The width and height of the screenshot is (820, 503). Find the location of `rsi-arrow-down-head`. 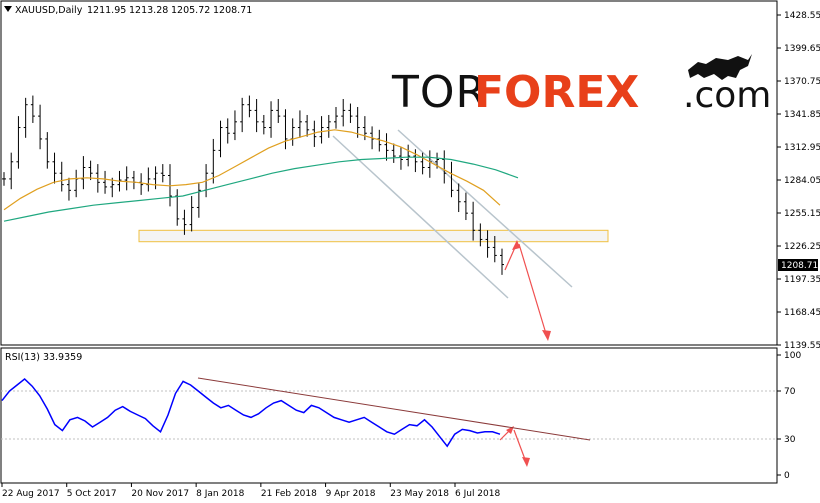

rsi-arrow-down-head is located at coordinates (526, 462).